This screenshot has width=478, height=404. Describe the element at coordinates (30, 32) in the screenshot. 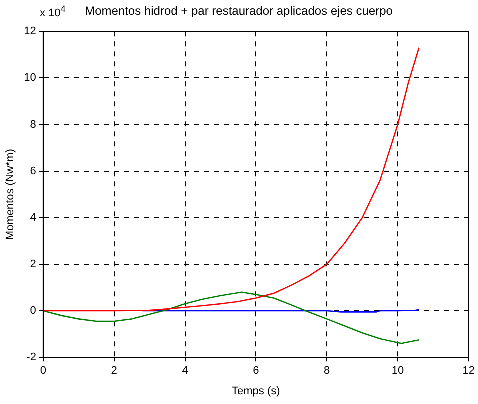

I see `y-tick-label: 12` at that location.